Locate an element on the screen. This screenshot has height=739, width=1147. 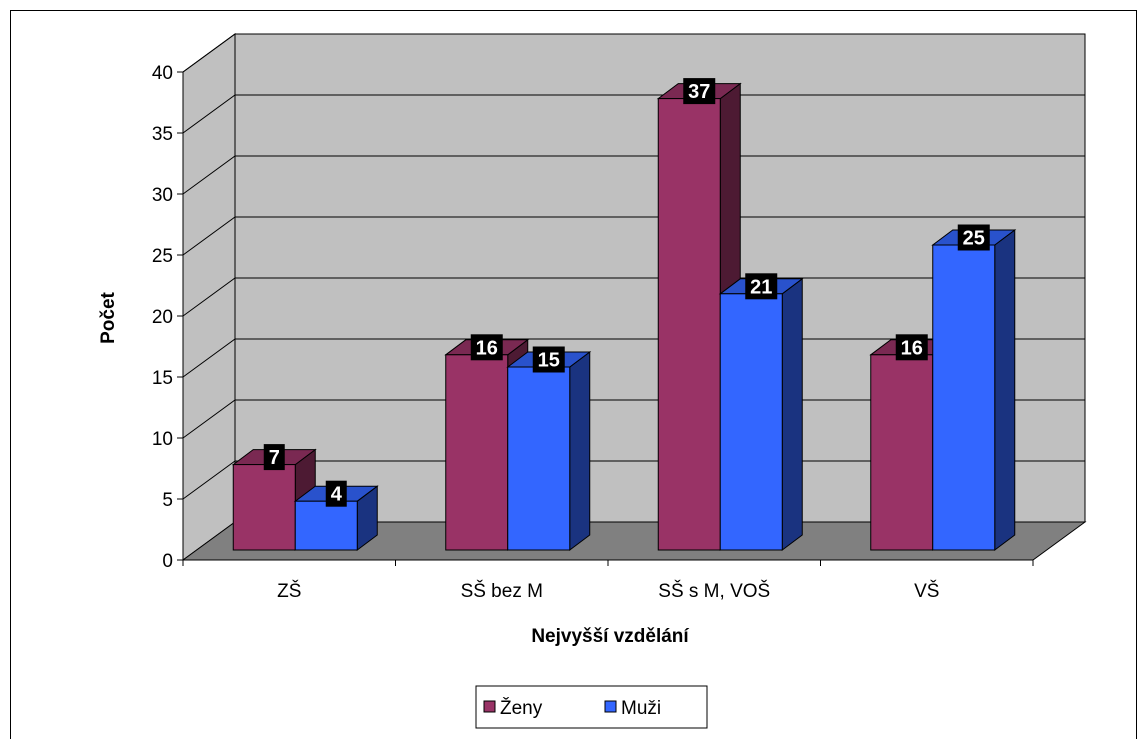
data-label: 15 is located at coordinates (549, 361).